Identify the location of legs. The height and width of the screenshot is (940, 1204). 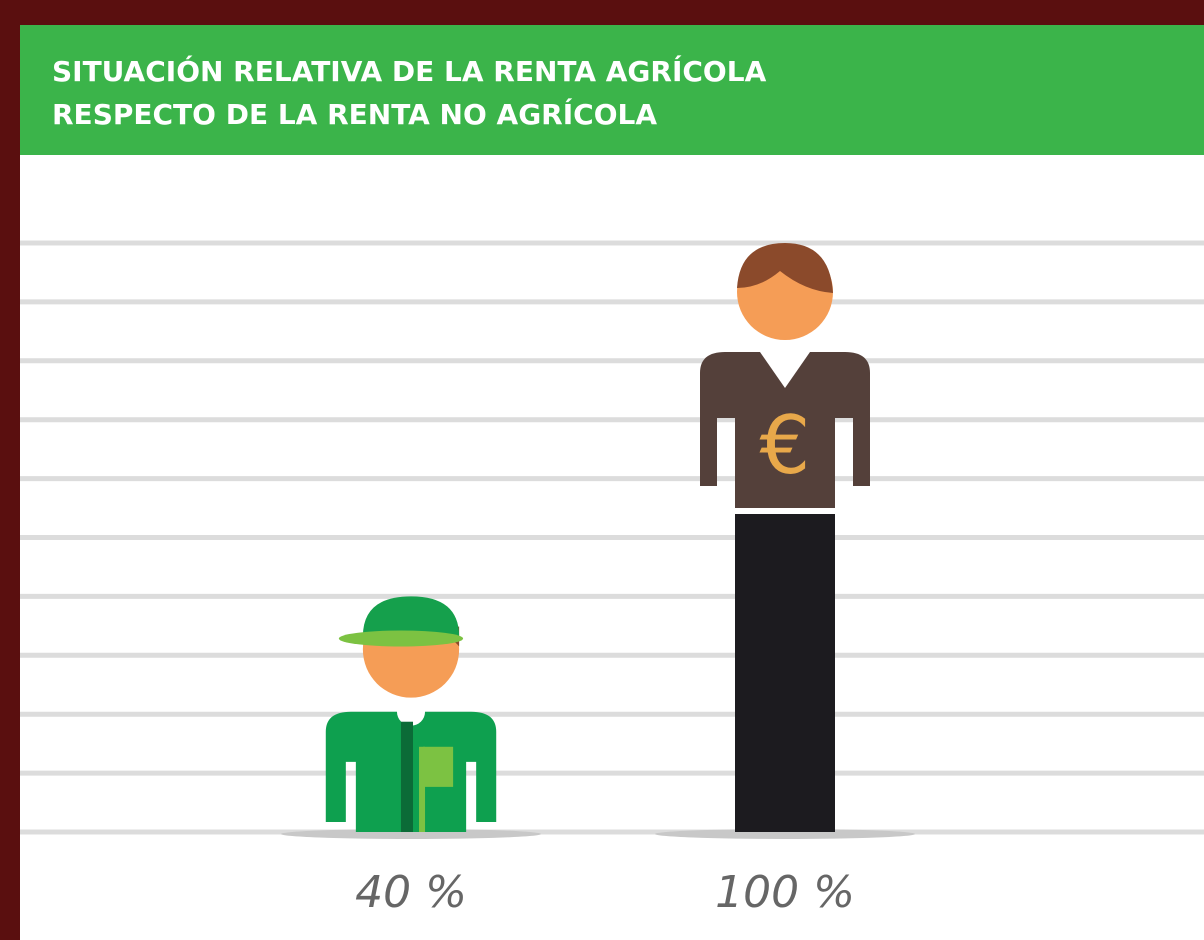
(785, 673).